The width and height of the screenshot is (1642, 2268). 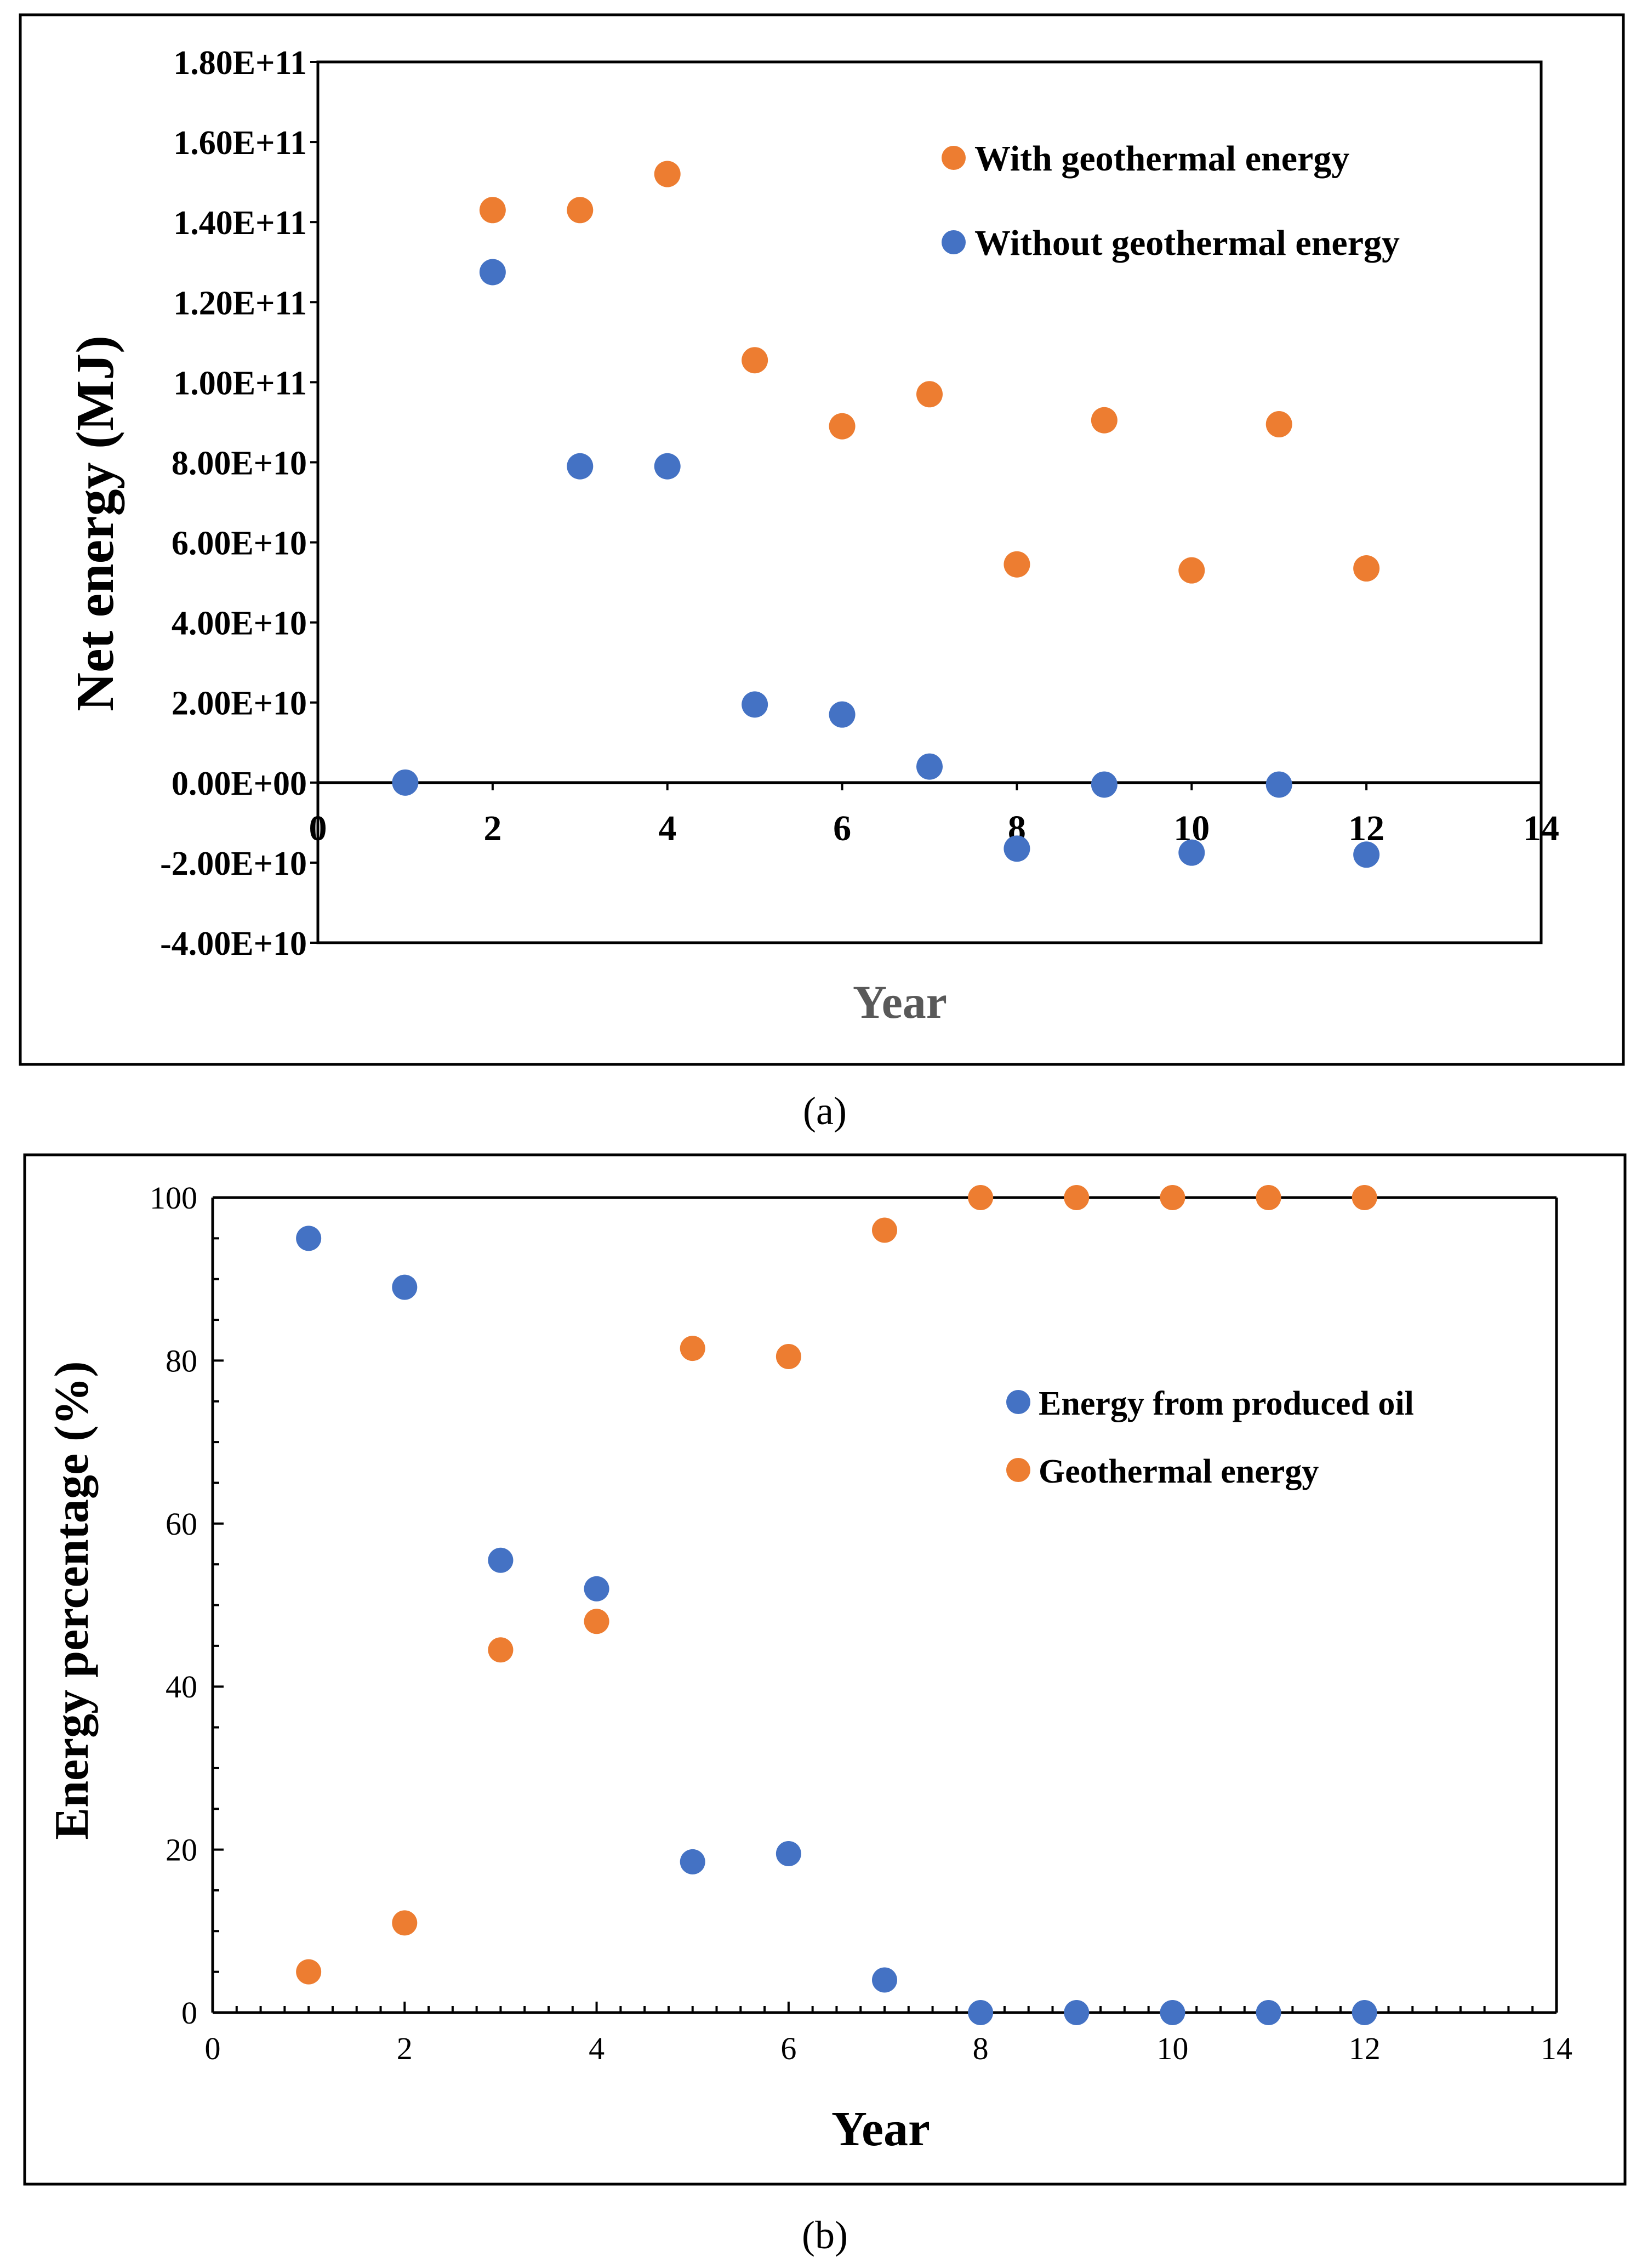 I want to click on panel-a-y-tick-label: 1.60E+11, so click(x=240, y=143).